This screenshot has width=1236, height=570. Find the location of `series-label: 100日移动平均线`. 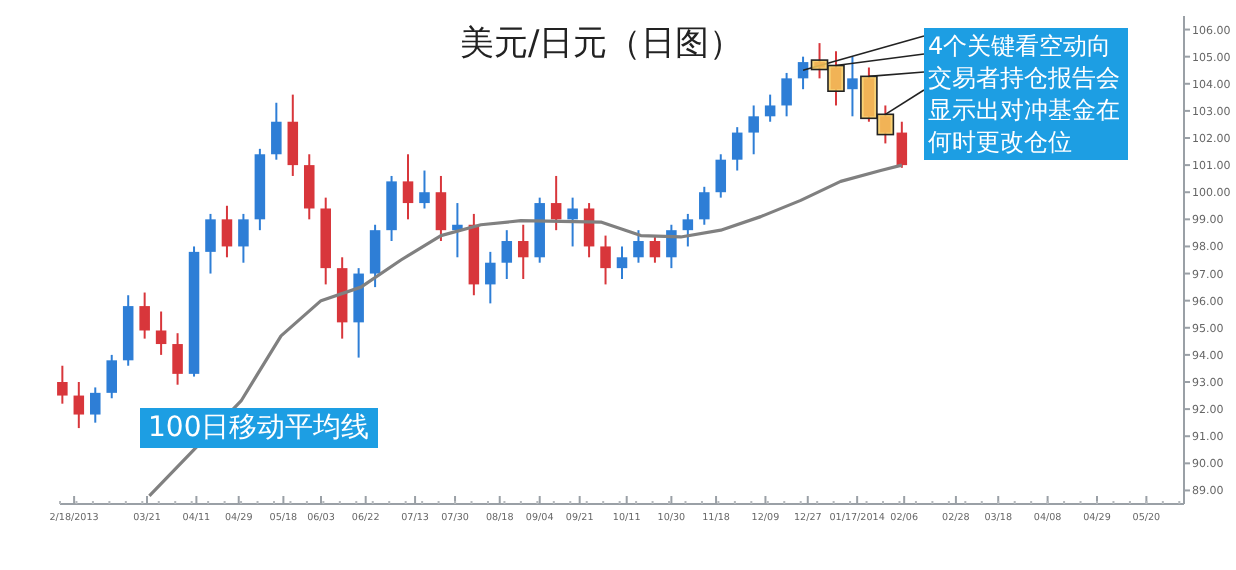

series-label: 100日移动平均线 is located at coordinates (259, 428).